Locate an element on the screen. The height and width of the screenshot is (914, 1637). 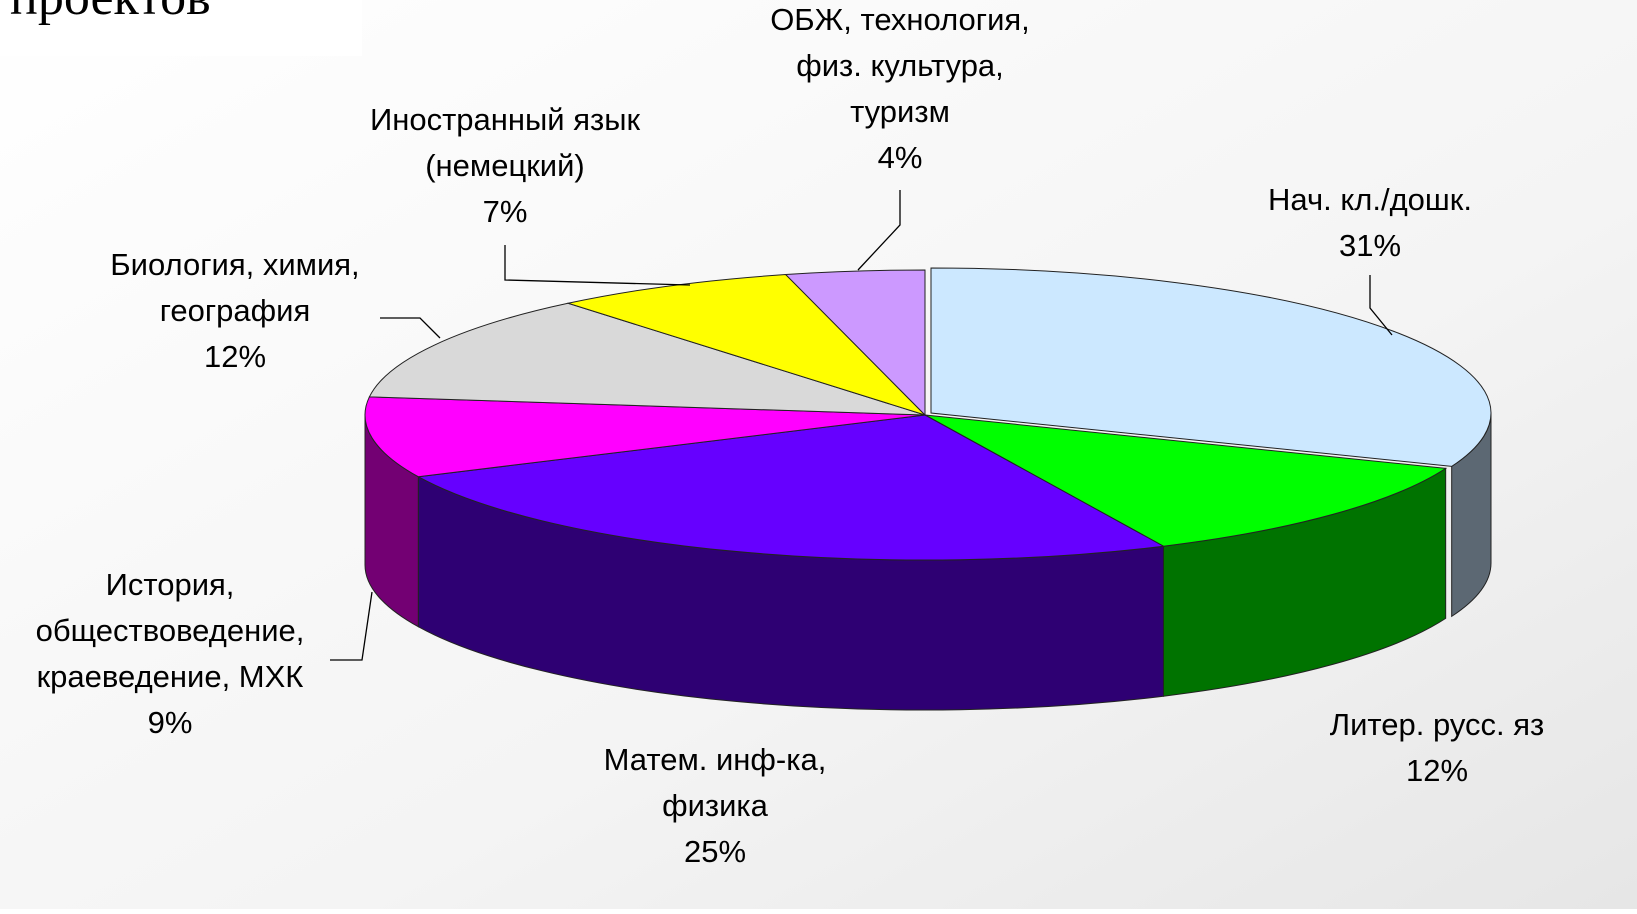
category-label: Литер. русс. яз is located at coordinates (1437, 724).